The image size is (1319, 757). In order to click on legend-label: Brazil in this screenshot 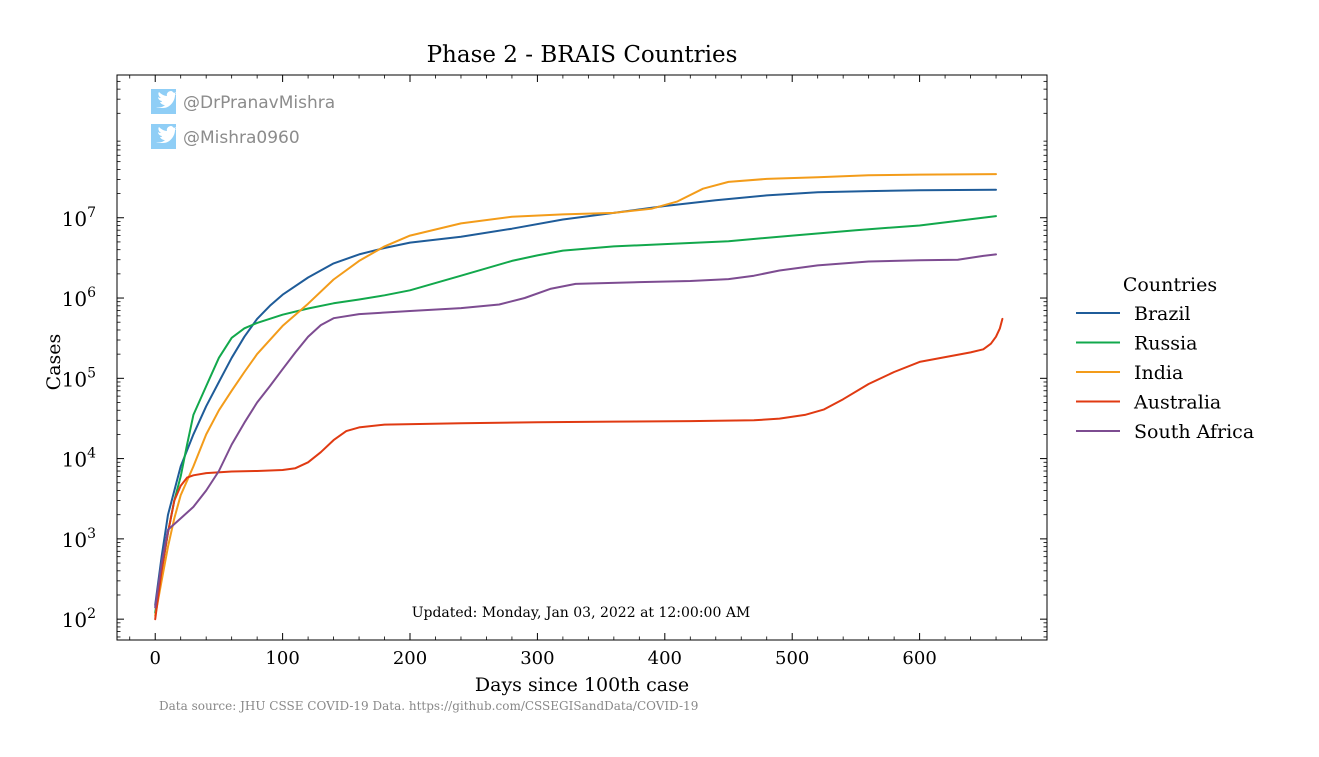, I will do `click(1162, 314)`.